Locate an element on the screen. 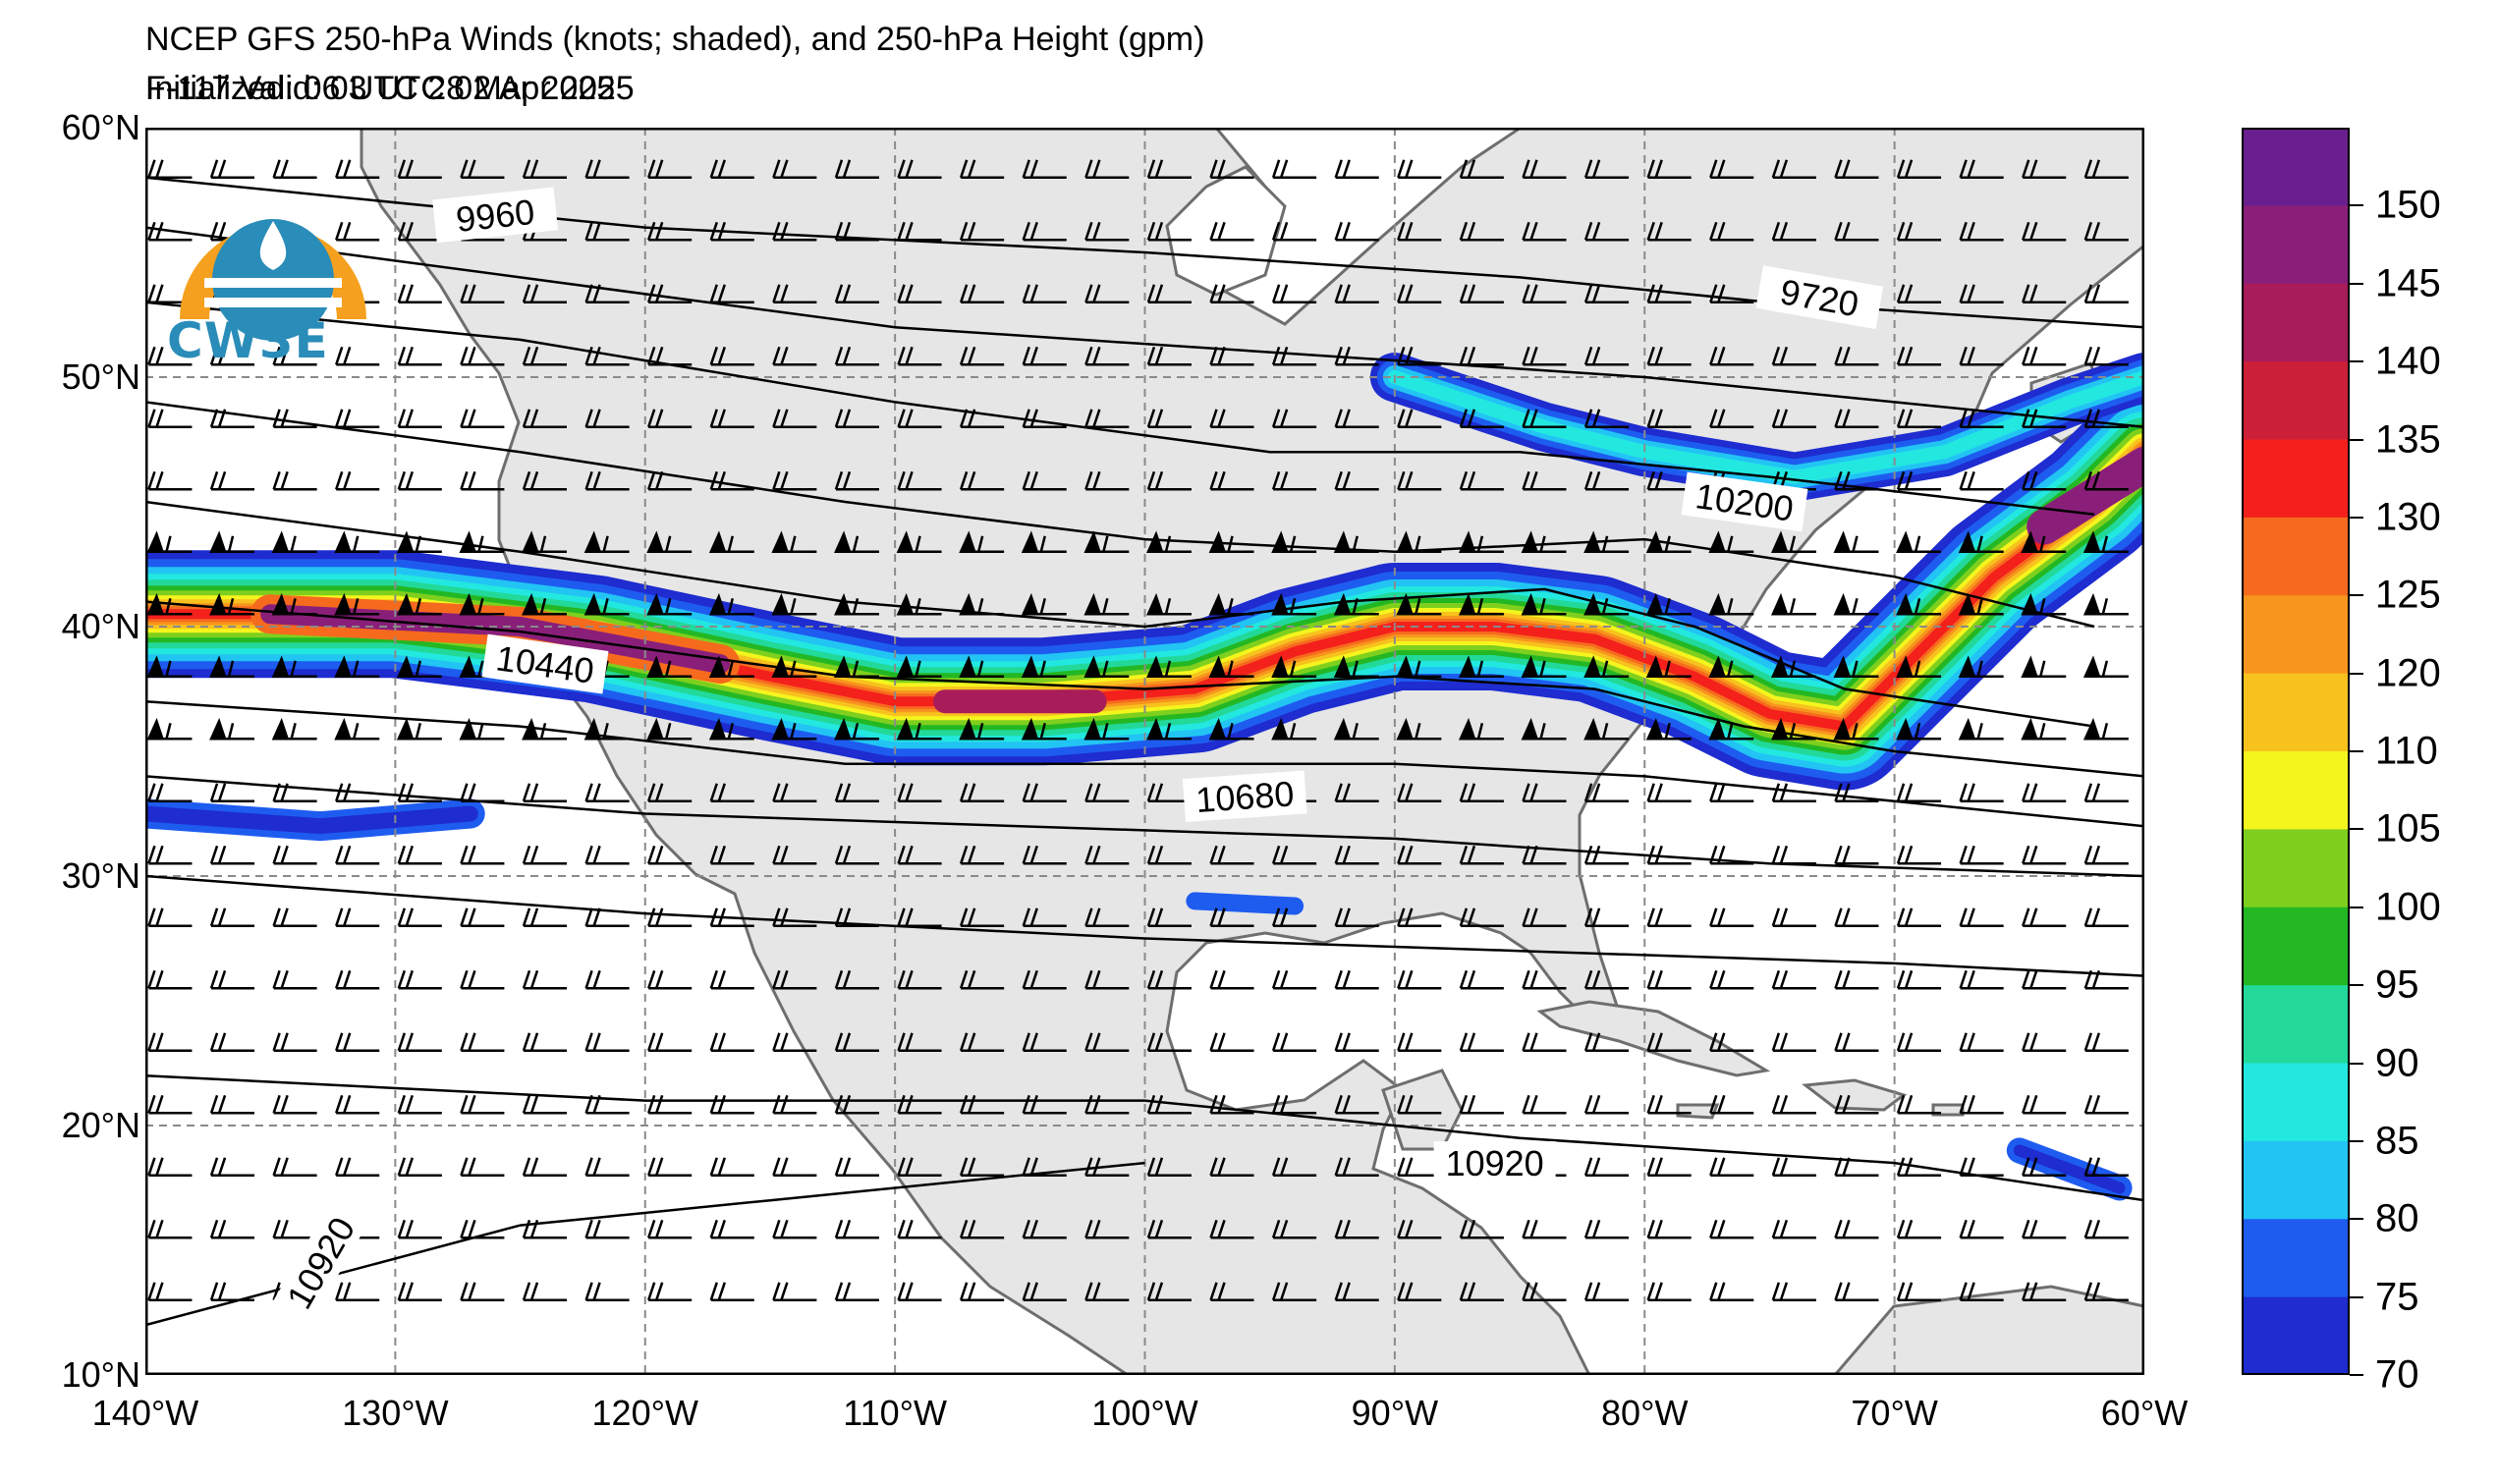 This screenshot has height=1484, width=2498. subtropical-band is located at coordinates (1245, 903).